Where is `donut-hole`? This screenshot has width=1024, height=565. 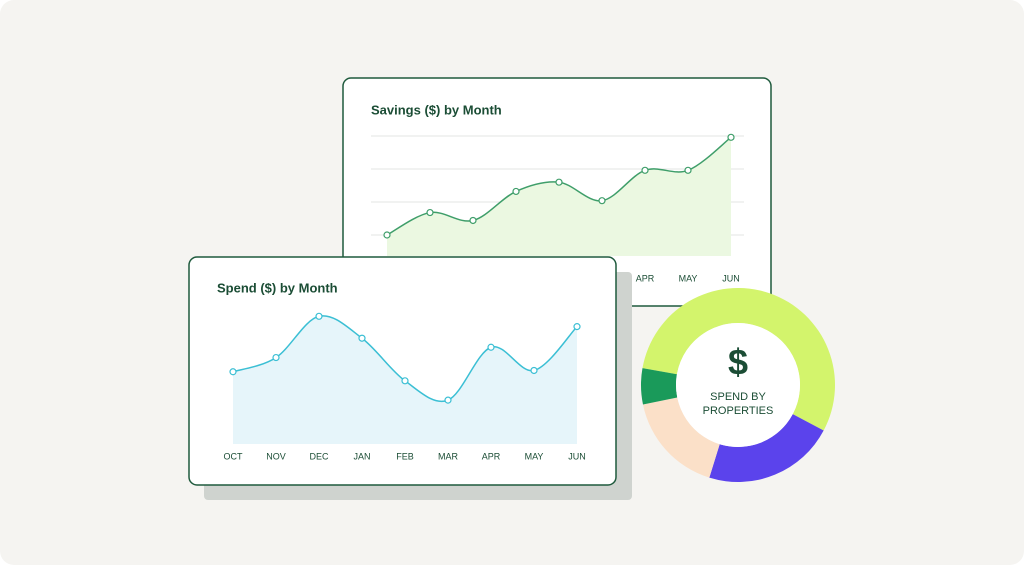 donut-hole is located at coordinates (738, 385).